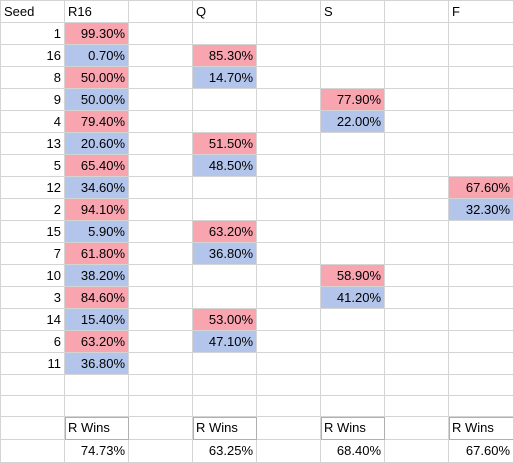 The width and height of the screenshot is (513, 463). What do you see at coordinates (97, 144) in the screenshot?
I see `cell: 20.60%` at bounding box center [97, 144].